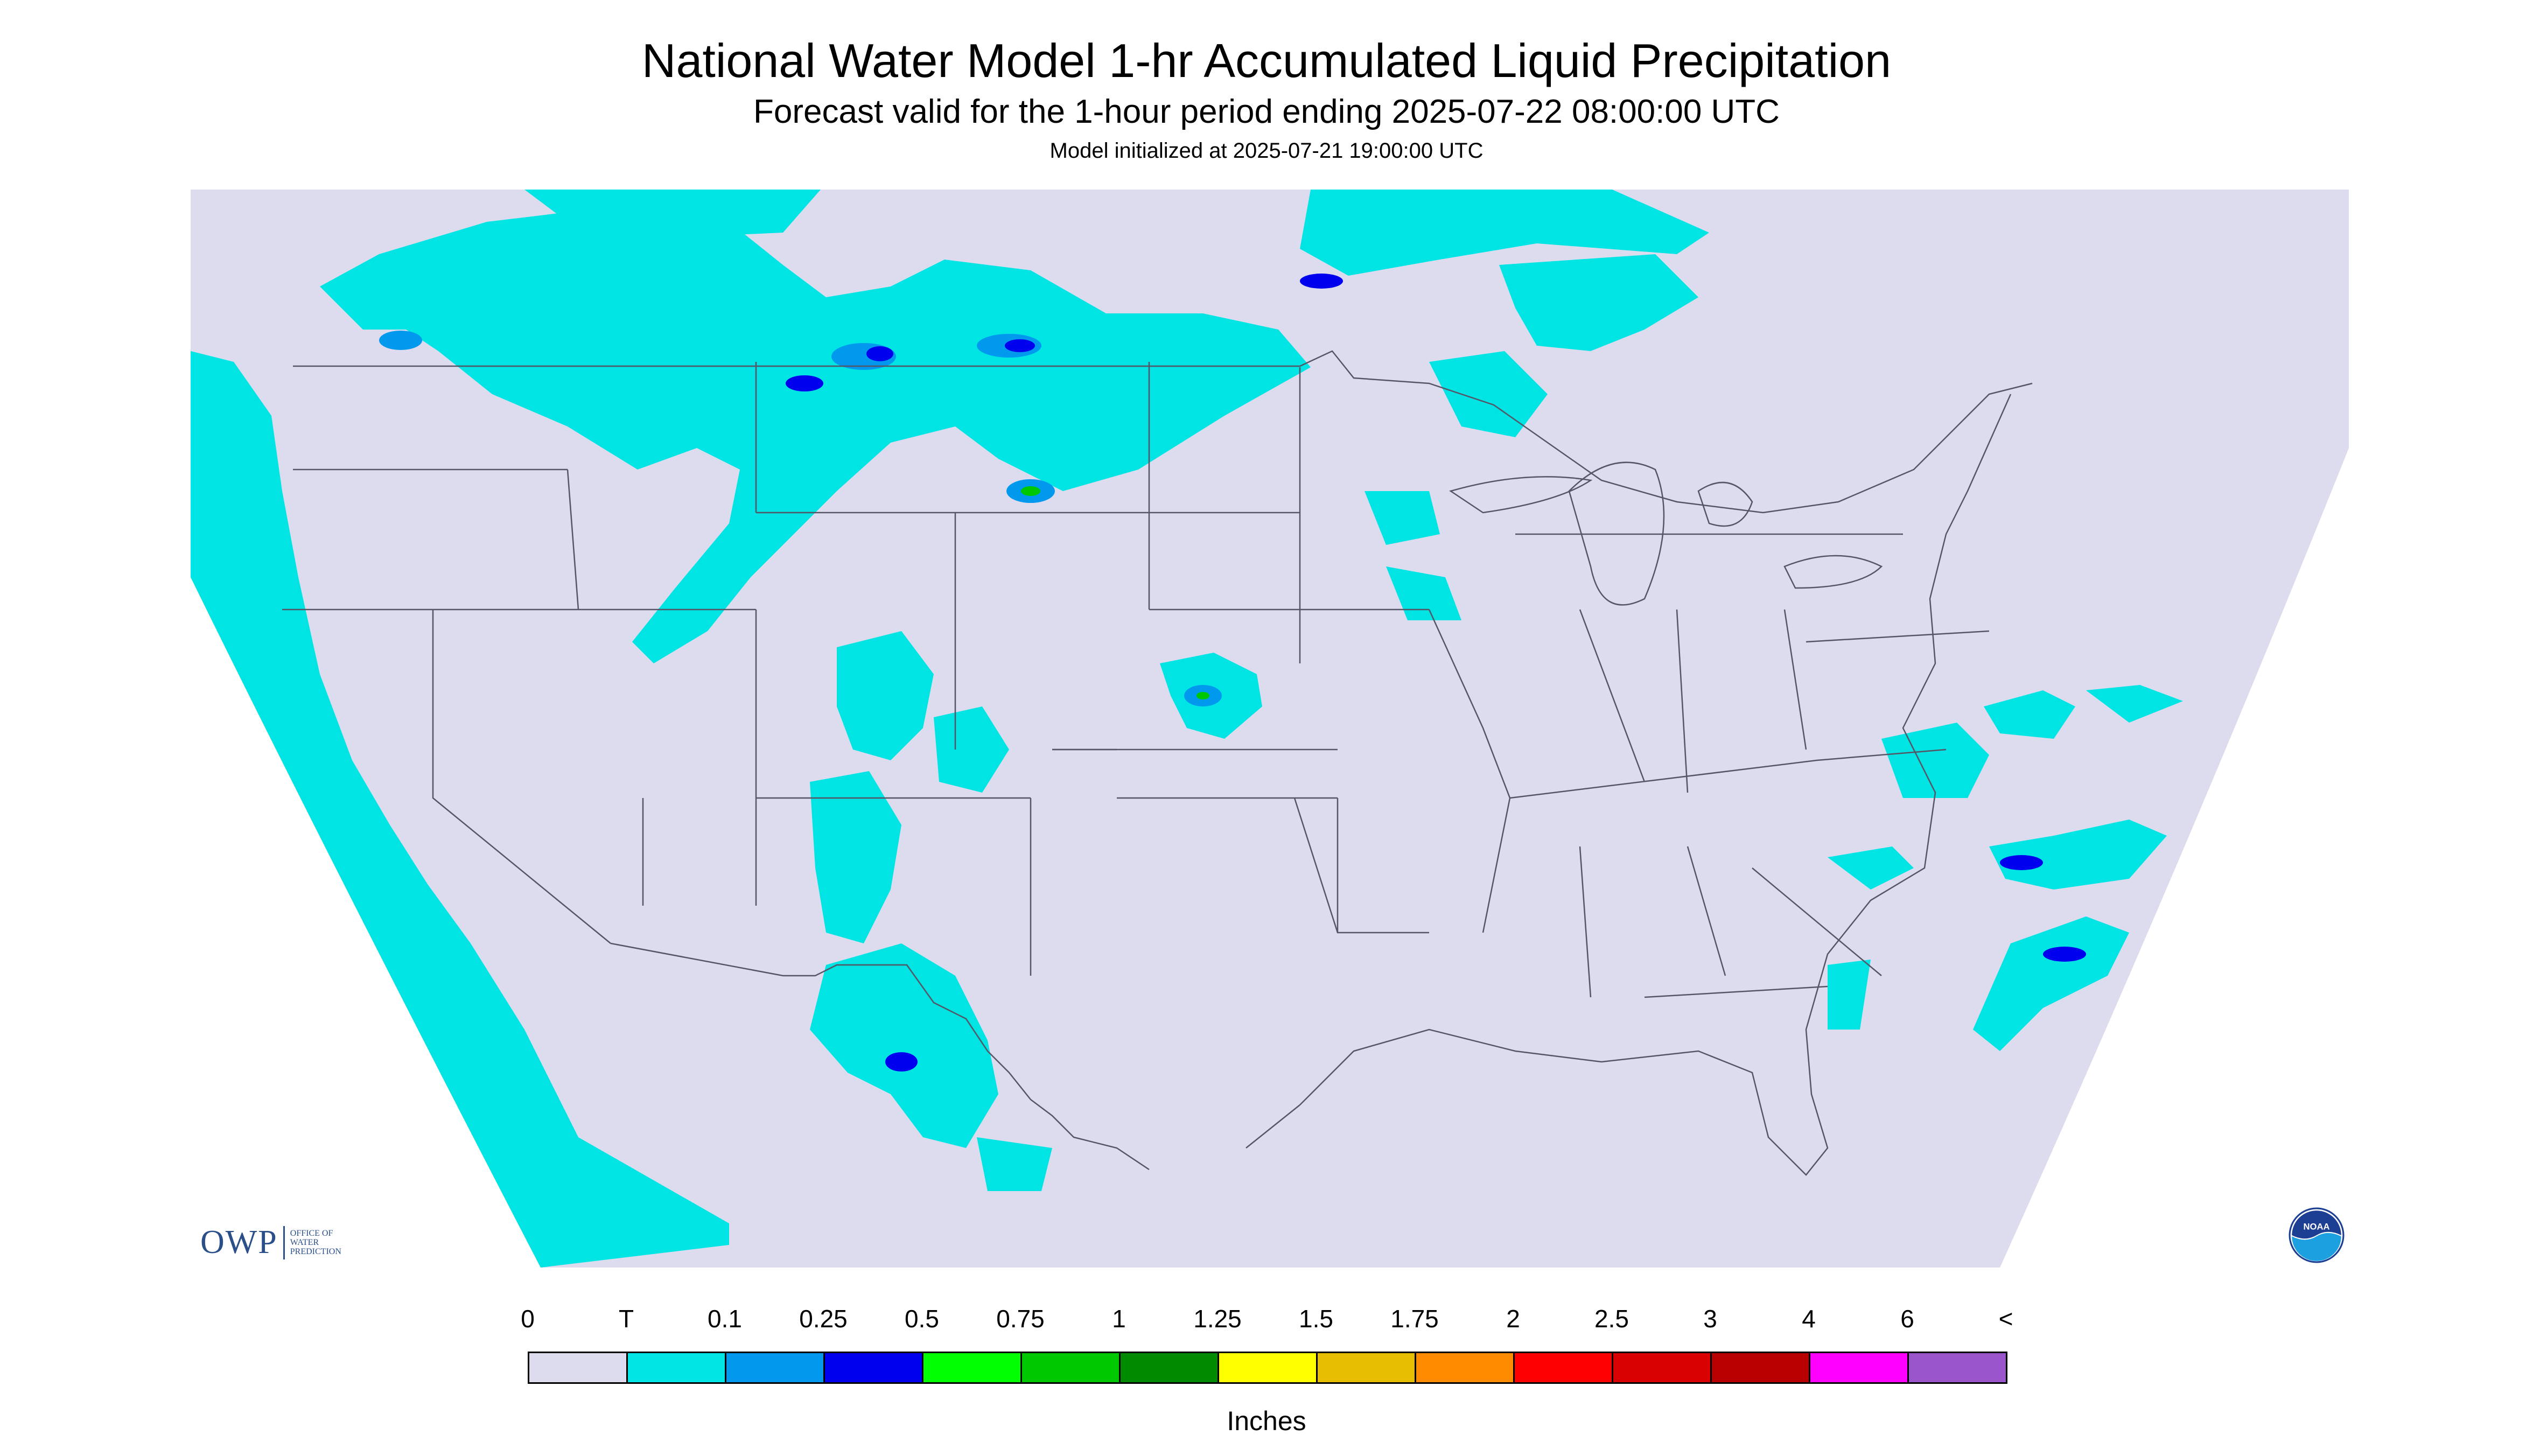  I want to click on owp-logo-divider, so click(284, 1242).